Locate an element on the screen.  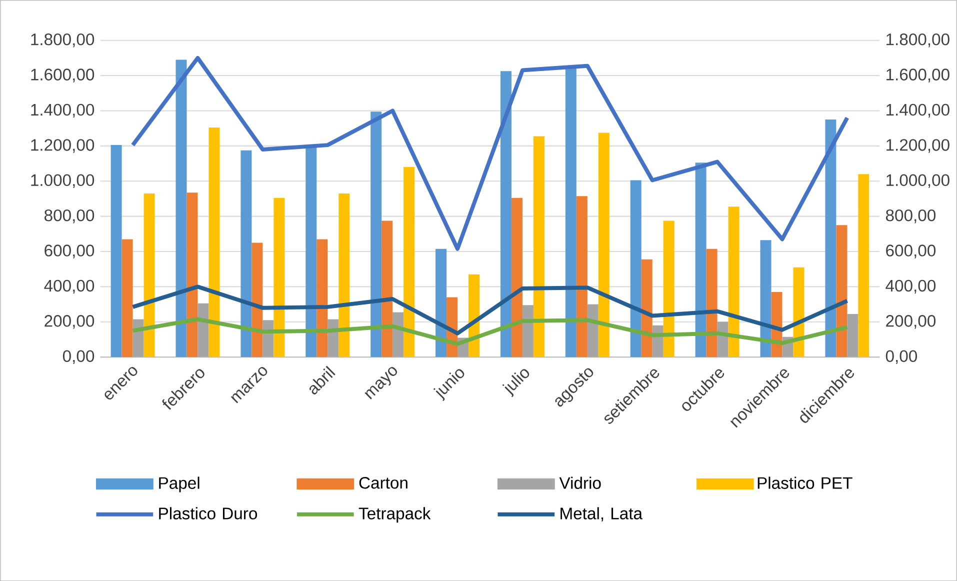
y2-tick-label: 400,00 is located at coordinates (911, 287).